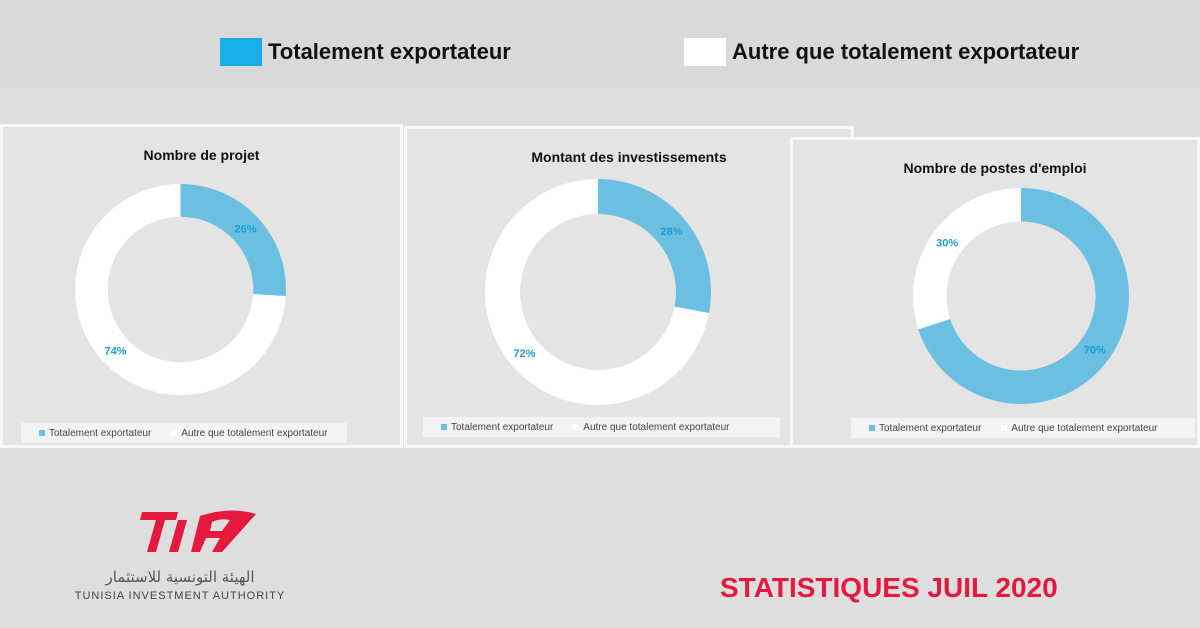 Image resolution: width=1200 pixels, height=628 pixels. What do you see at coordinates (198, 531) in the screenshot?
I see `tia-logo-icon` at bounding box center [198, 531].